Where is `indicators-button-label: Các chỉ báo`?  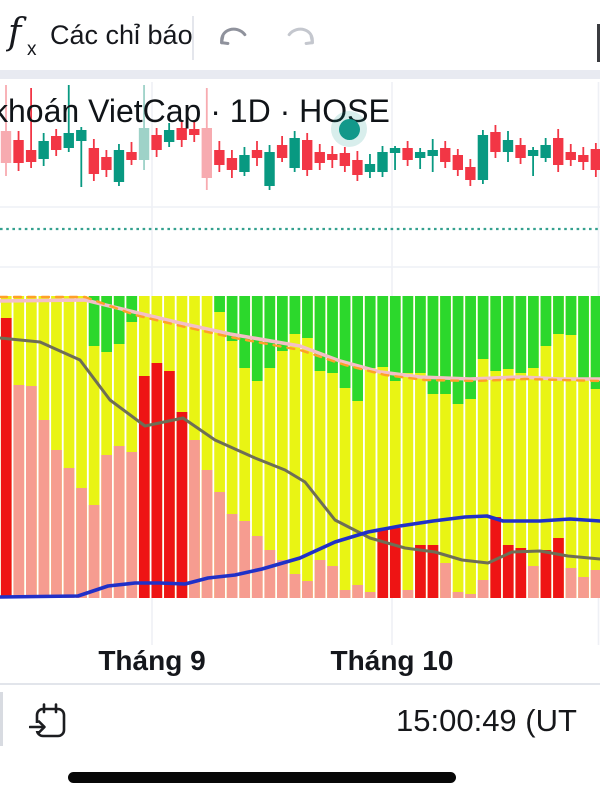 indicators-button-label: Các chỉ báo is located at coordinates (121, 34).